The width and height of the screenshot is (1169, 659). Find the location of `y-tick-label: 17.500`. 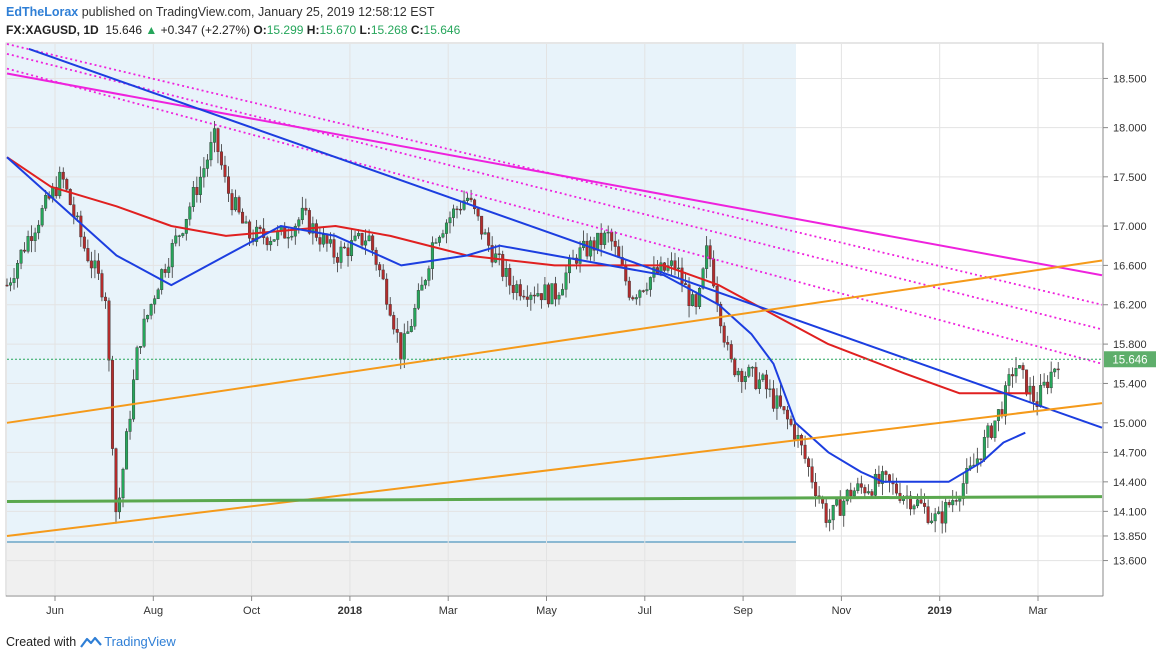

y-tick-label: 17.500 is located at coordinates (1130, 178).